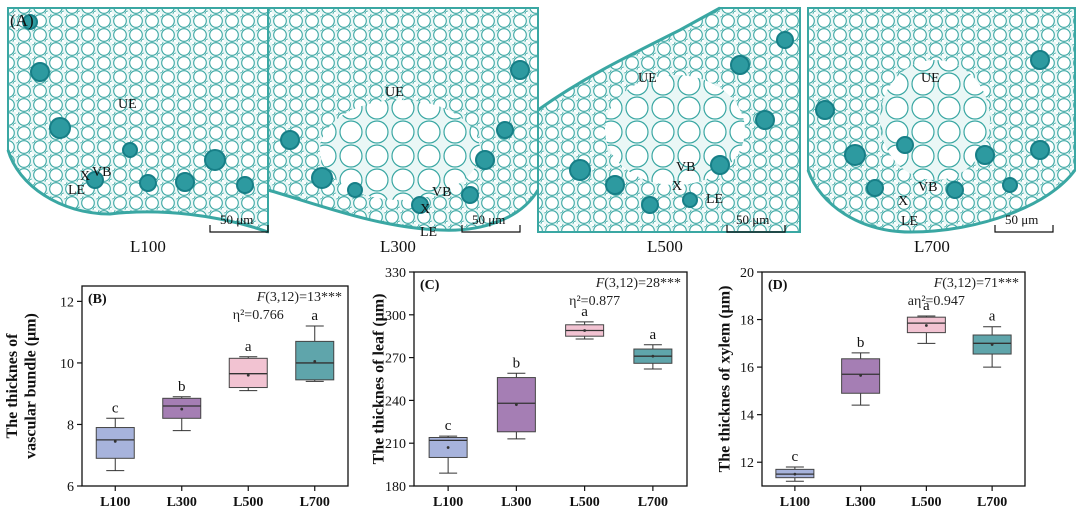 The image size is (1080, 512). I want to click on panel-letter-a: (A), so click(22, 20).